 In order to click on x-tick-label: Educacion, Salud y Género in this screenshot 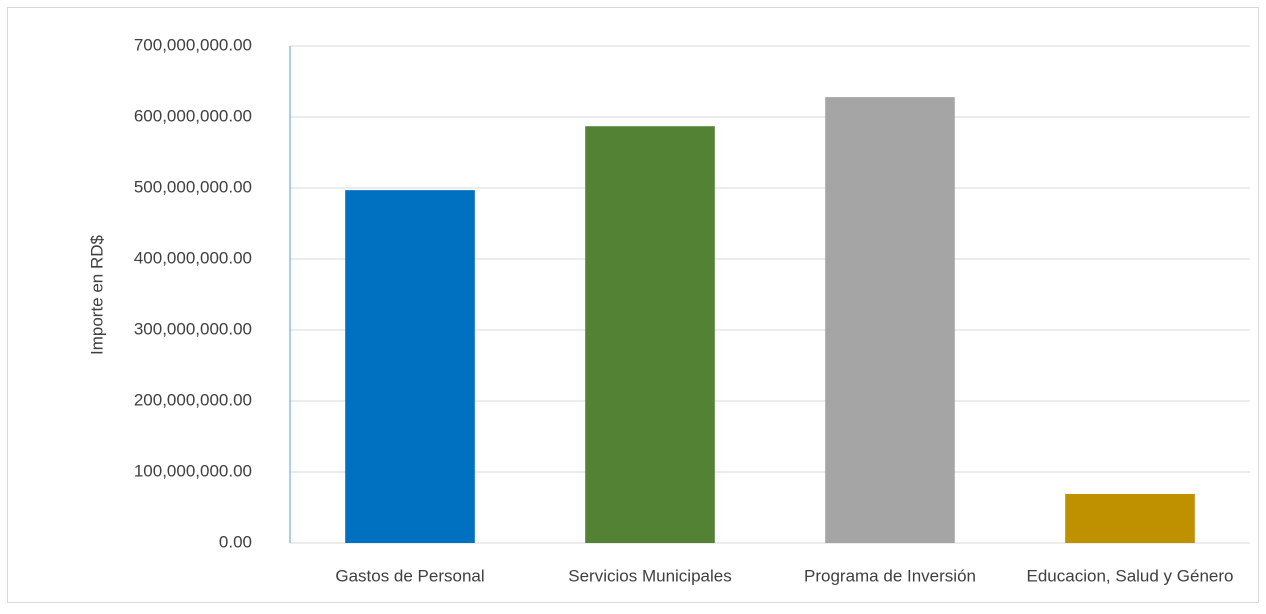, I will do `click(1130, 575)`.